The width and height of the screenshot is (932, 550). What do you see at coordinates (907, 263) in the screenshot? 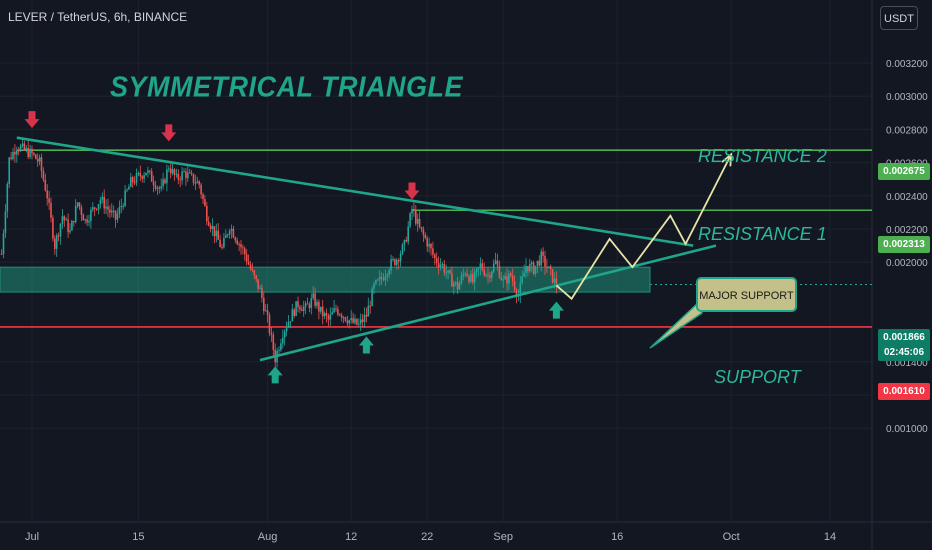
I see `y-tick-label: 0.002000` at bounding box center [907, 263].